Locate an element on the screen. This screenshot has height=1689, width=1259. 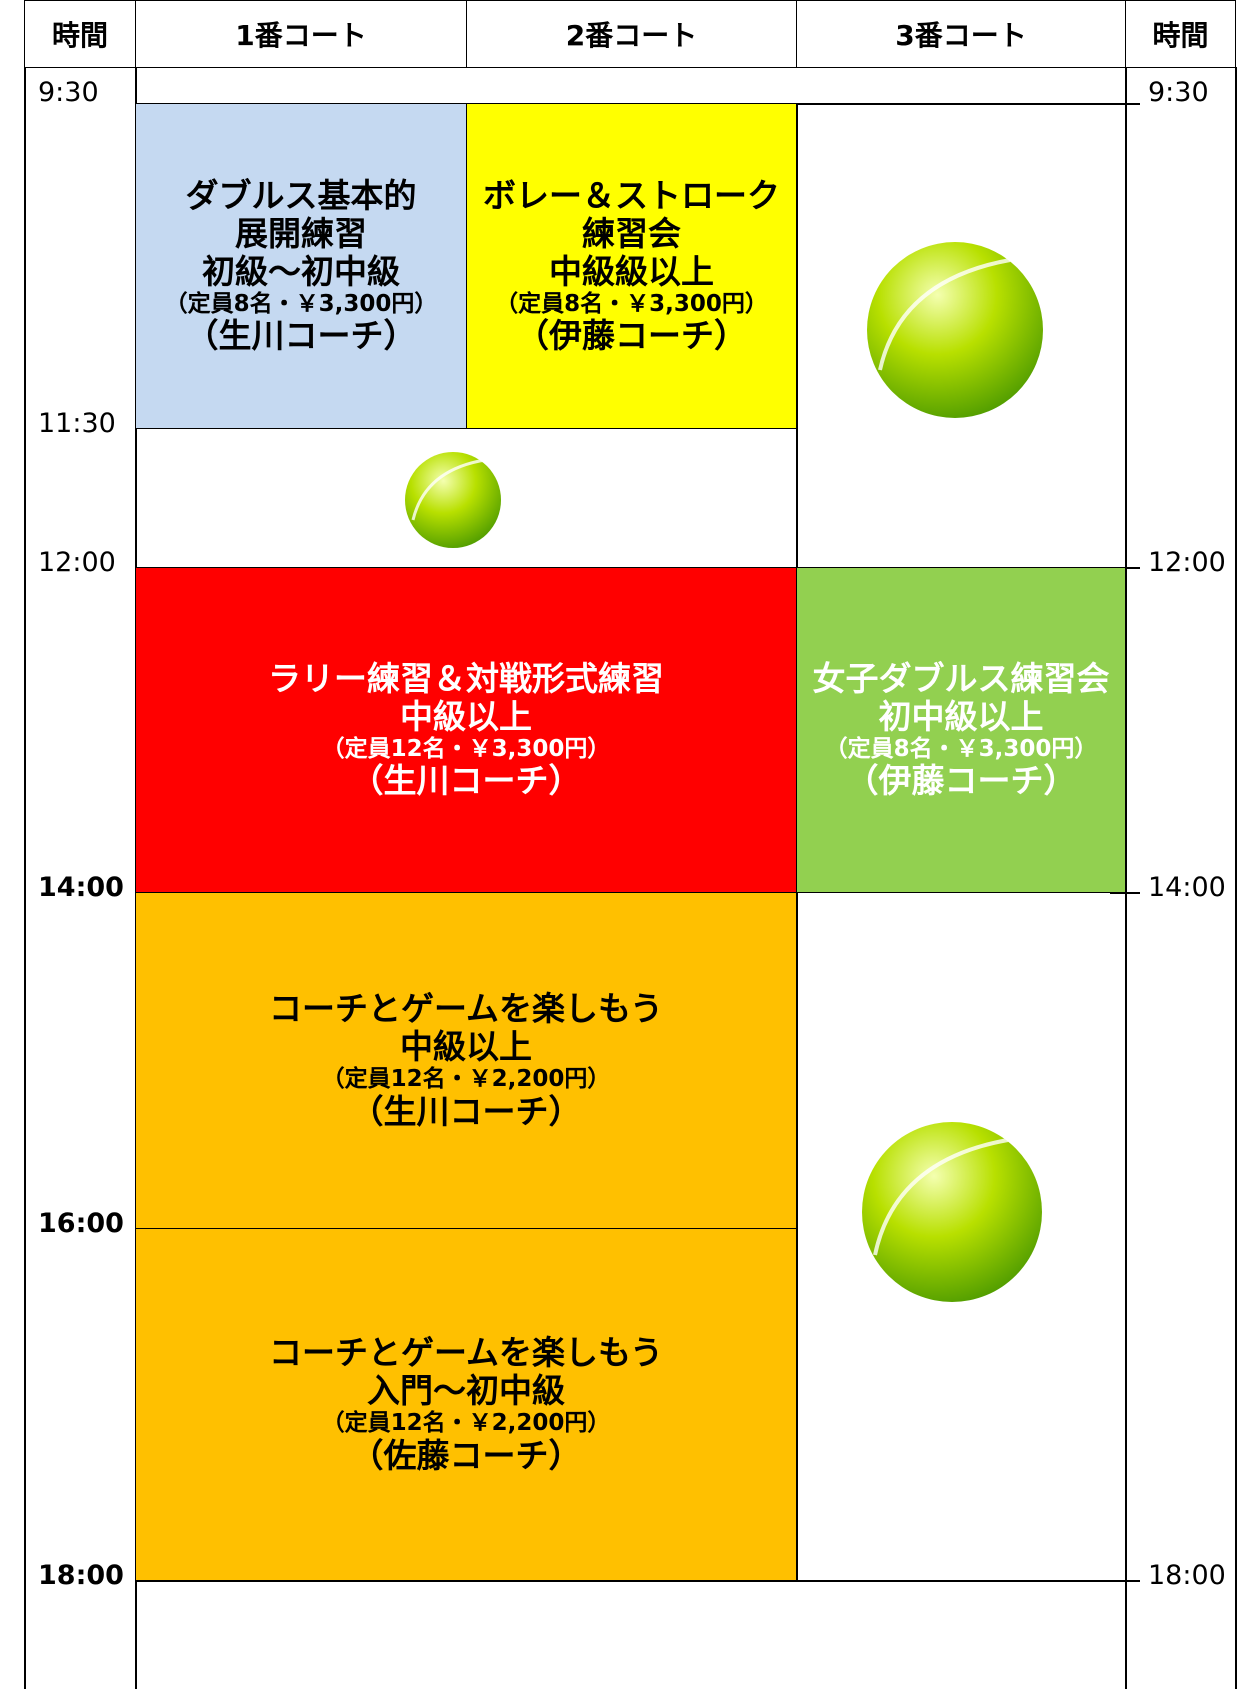
time-label: 11:30 is located at coordinates (77, 423).